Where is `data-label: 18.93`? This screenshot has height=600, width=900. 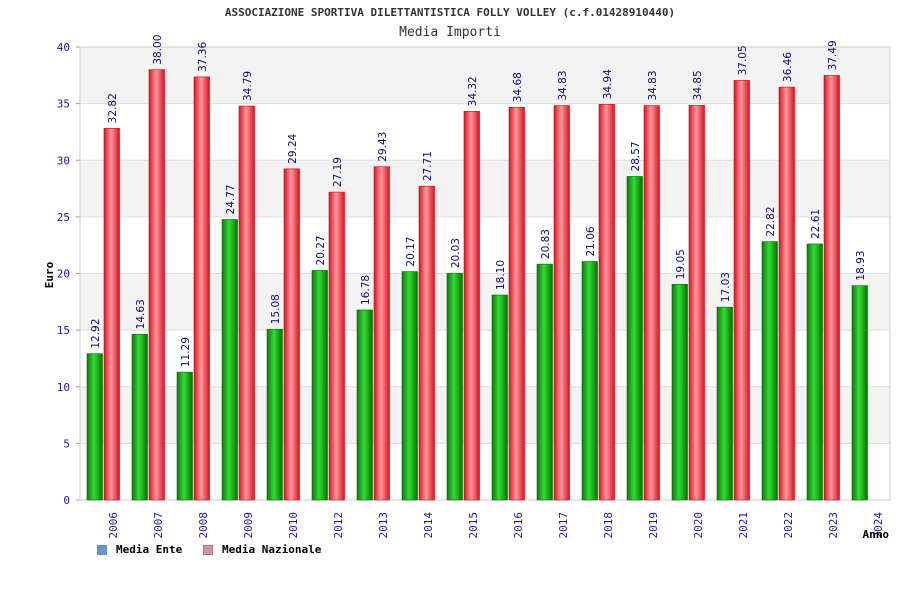
data-label: 18.93 is located at coordinates (861, 266).